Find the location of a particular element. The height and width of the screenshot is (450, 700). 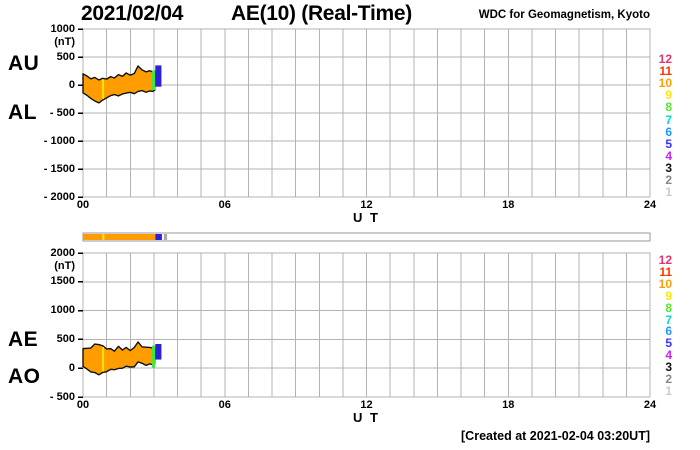

y-tick-label: - 1500 is located at coordinates (59, 168).